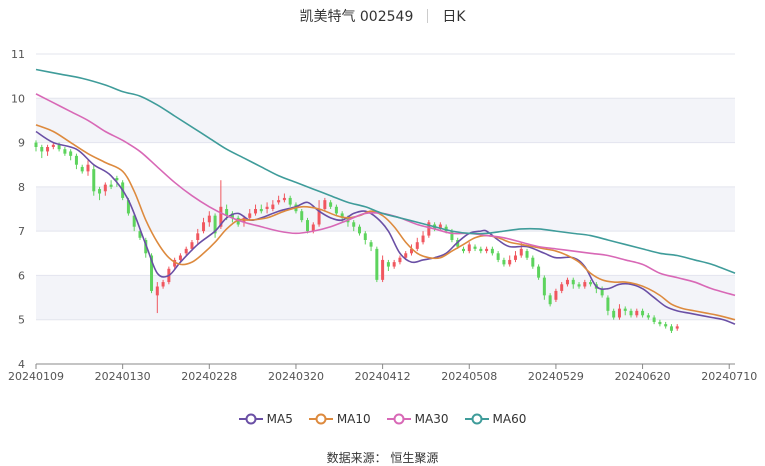  I want to click on legend-label: MA30, so click(431, 419).